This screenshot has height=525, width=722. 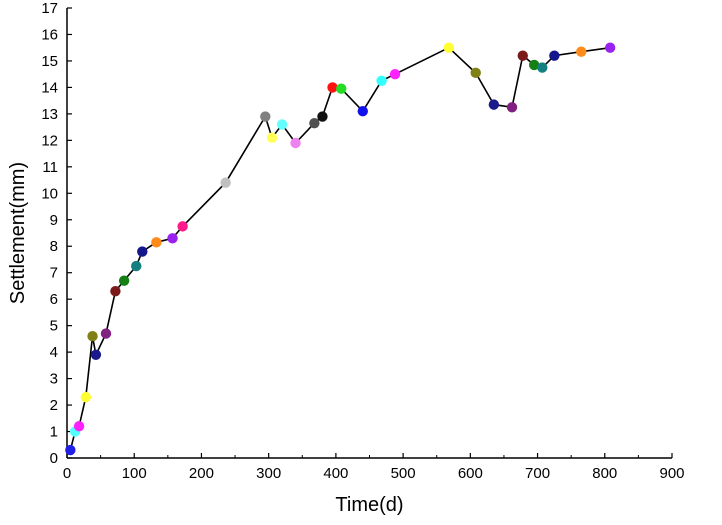 I want to click on y-tick-label: 6, so click(x=54, y=299).